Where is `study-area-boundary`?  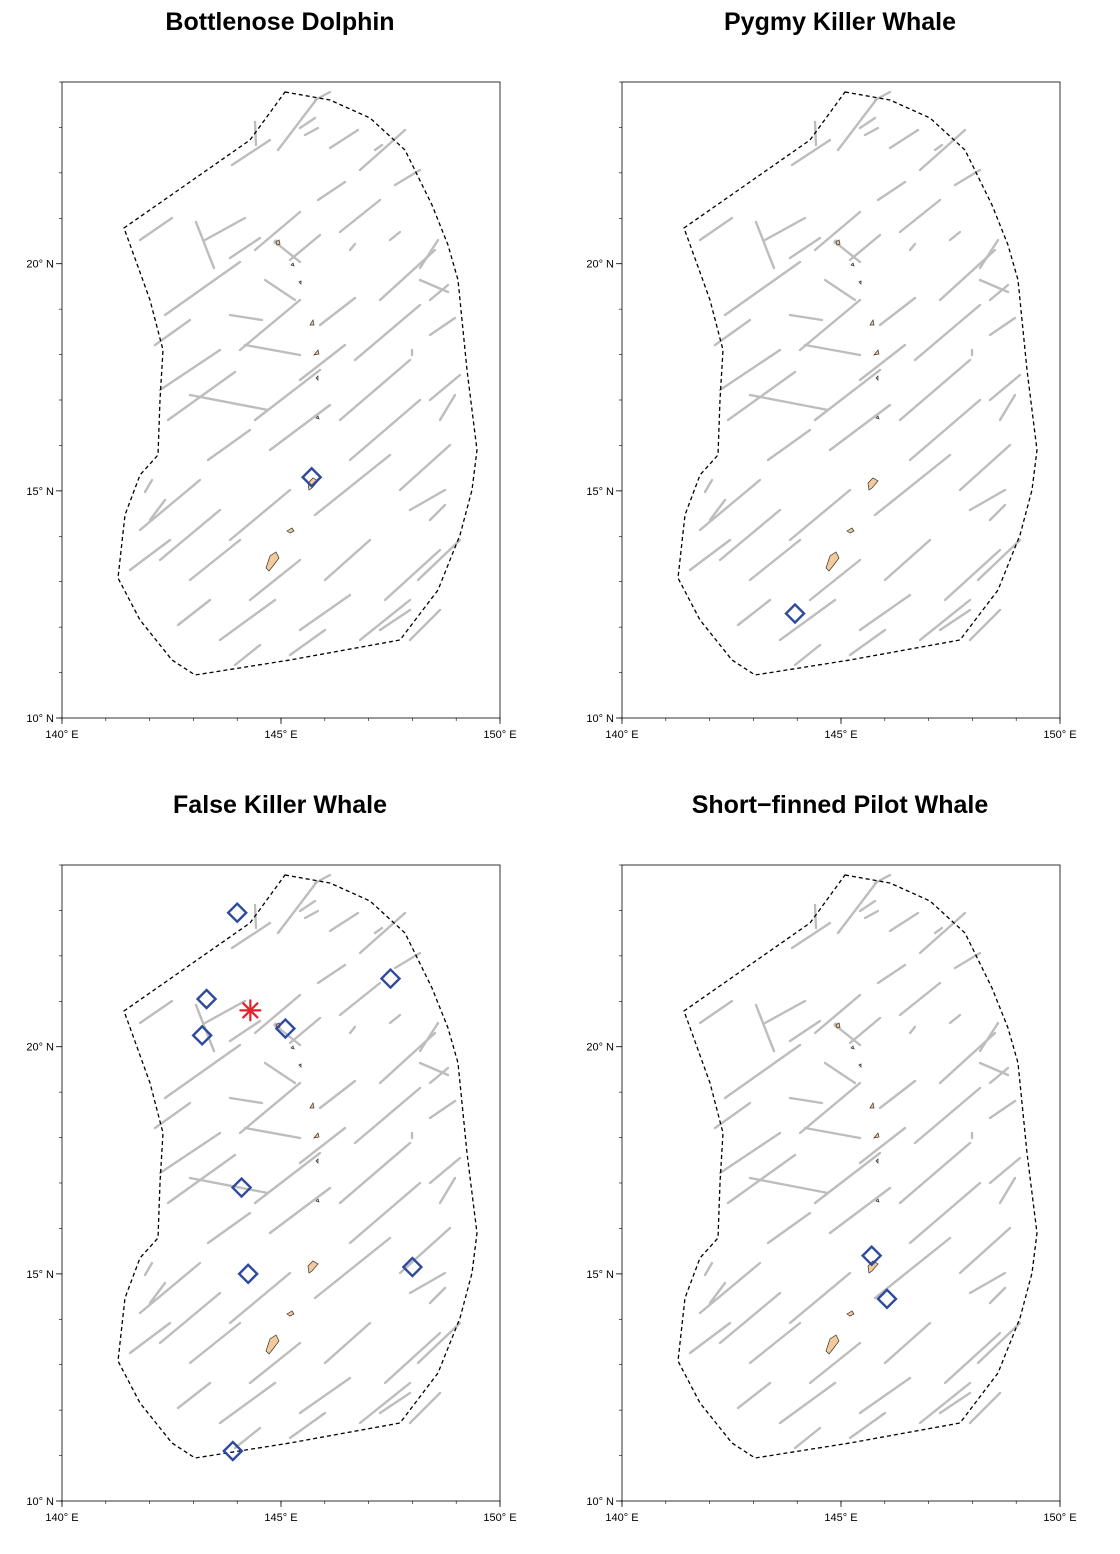
study-area-boundary is located at coordinates (857, 1166).